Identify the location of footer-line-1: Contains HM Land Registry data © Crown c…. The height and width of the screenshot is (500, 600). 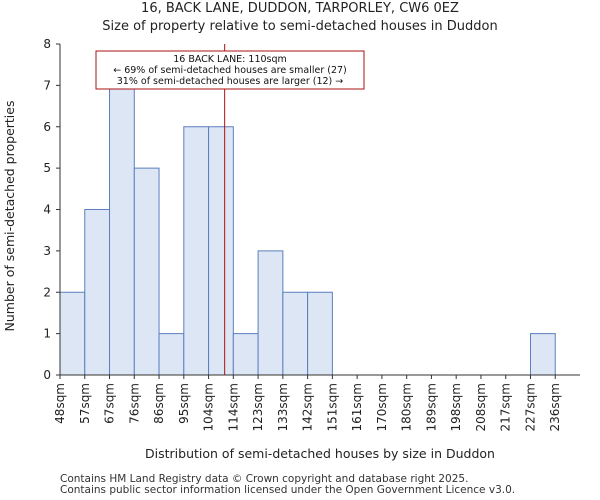
(264, 479).